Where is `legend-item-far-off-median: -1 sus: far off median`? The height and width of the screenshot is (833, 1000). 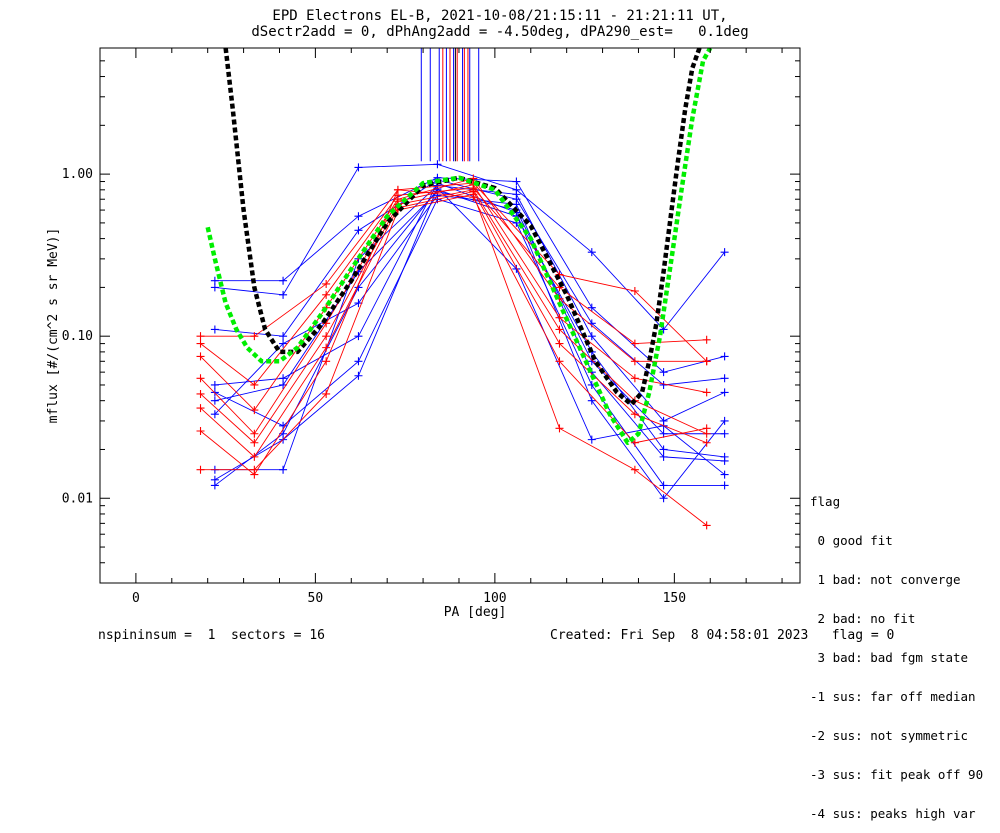 legend-item-far-off-median: -1 sus: far off median is located at coordinates (893, 696).